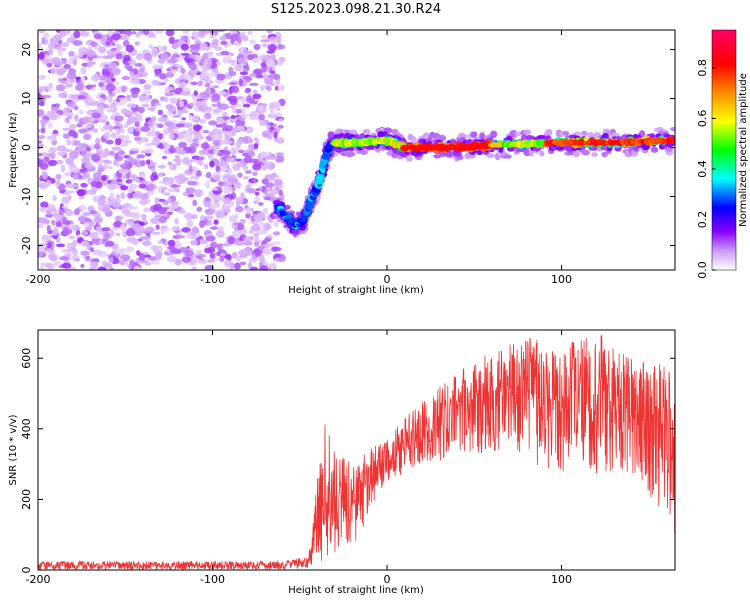 The height and width of the screenshot is (600, 750). What do you see at coordinates (38, 579) in the screenshot?
I see `snr-xtick-label: -200` at bounding box center [38, 579].